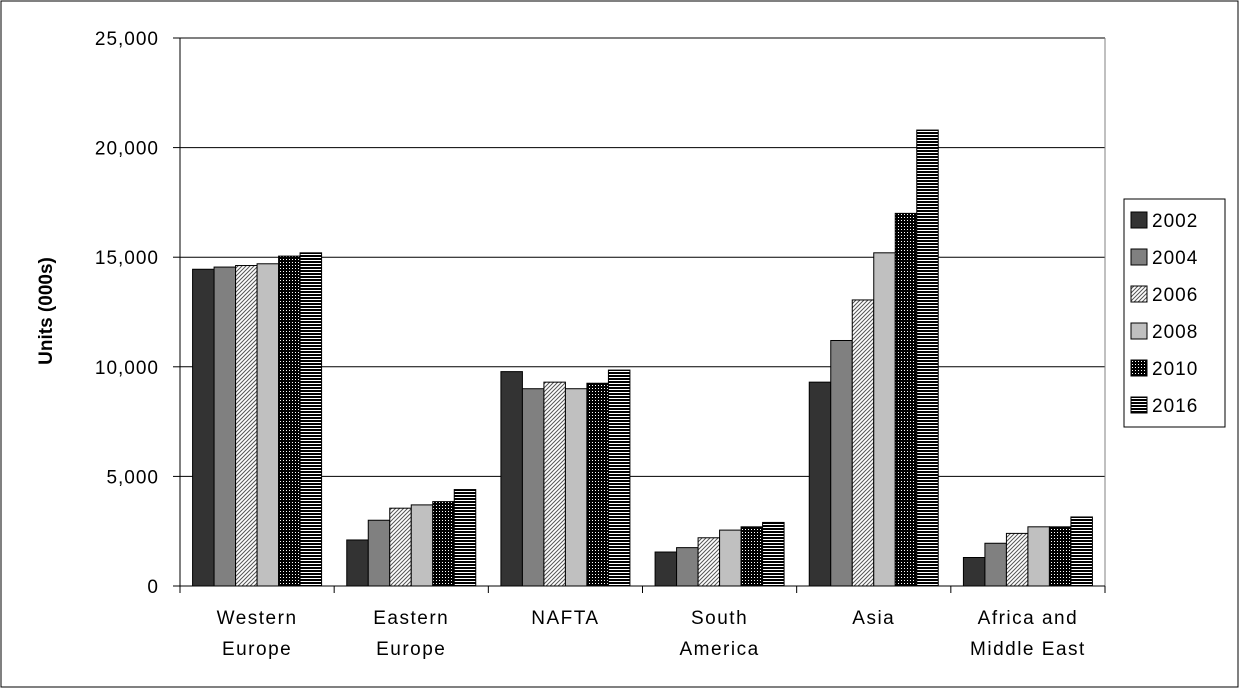  Describe the element at coordinates (127, 39) in the screenshot. I see `y-tick-label: 25,000` at that location.